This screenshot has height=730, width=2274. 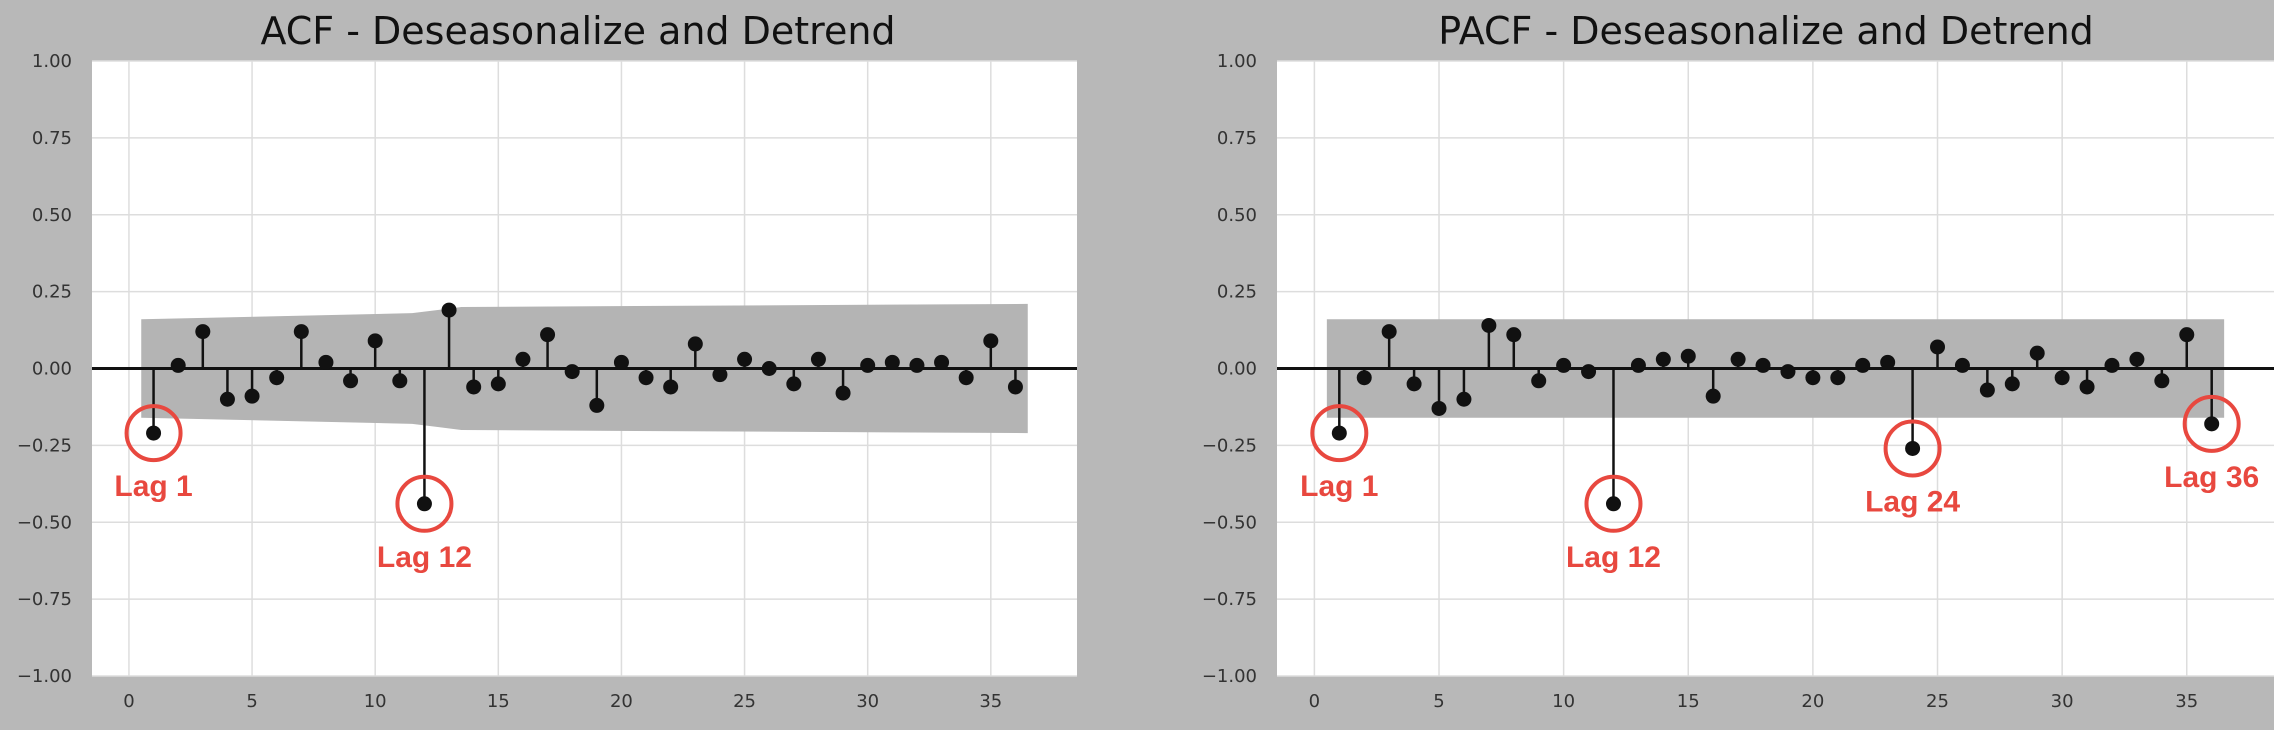 I want to click on pacf-x-tick-label: 15, so click(x=1688, y=701).